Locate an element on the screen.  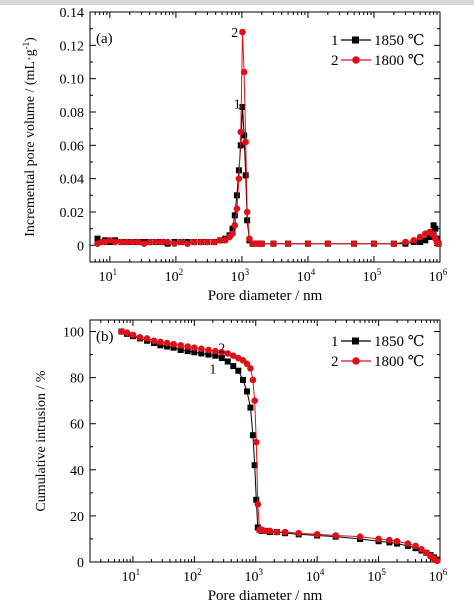
x-tick-label: 10² is located at coordinates (192, 576).